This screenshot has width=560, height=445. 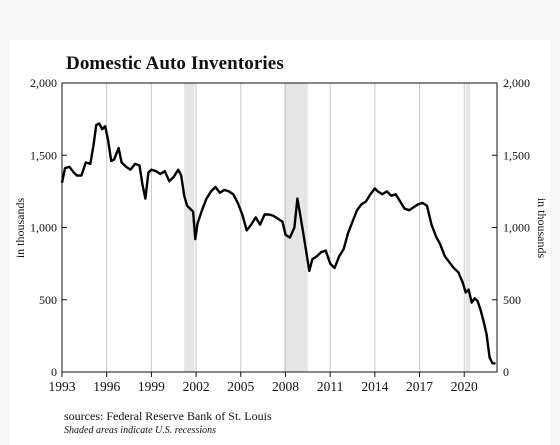 I want to click on x-tick-label: 2017, so click(x=419, y=386).